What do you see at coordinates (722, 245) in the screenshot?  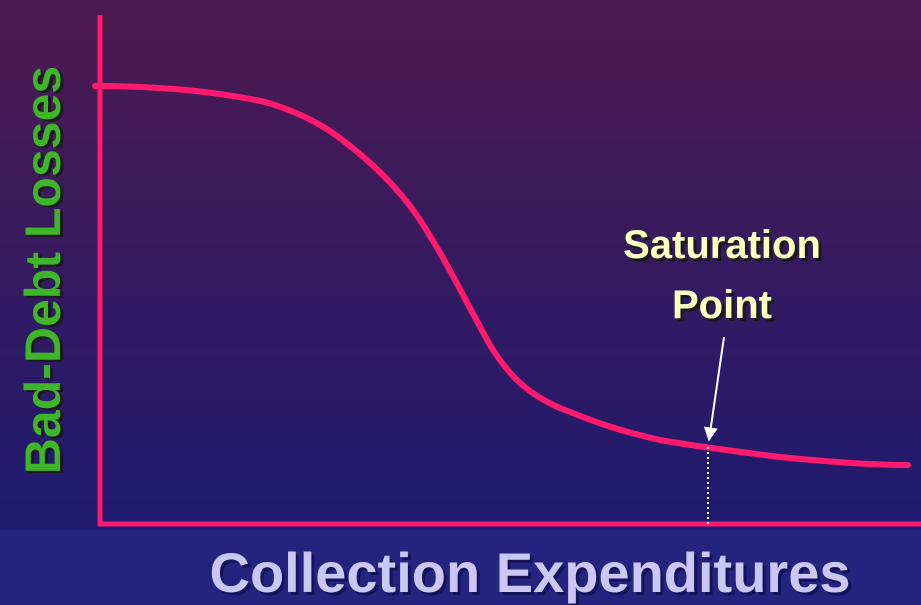 I see `annotation-line: Saturation` at bounding box center [722, 245].